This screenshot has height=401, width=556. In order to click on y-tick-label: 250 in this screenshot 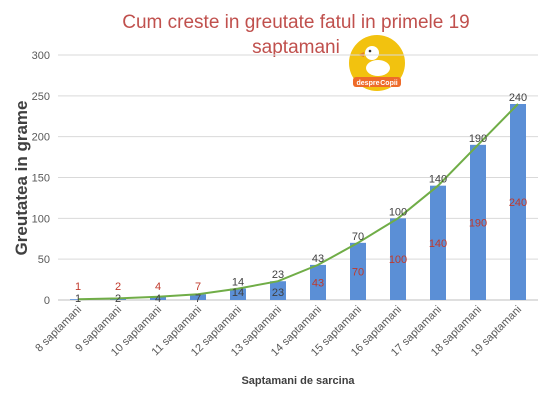, I will do `click(41, 97)`.